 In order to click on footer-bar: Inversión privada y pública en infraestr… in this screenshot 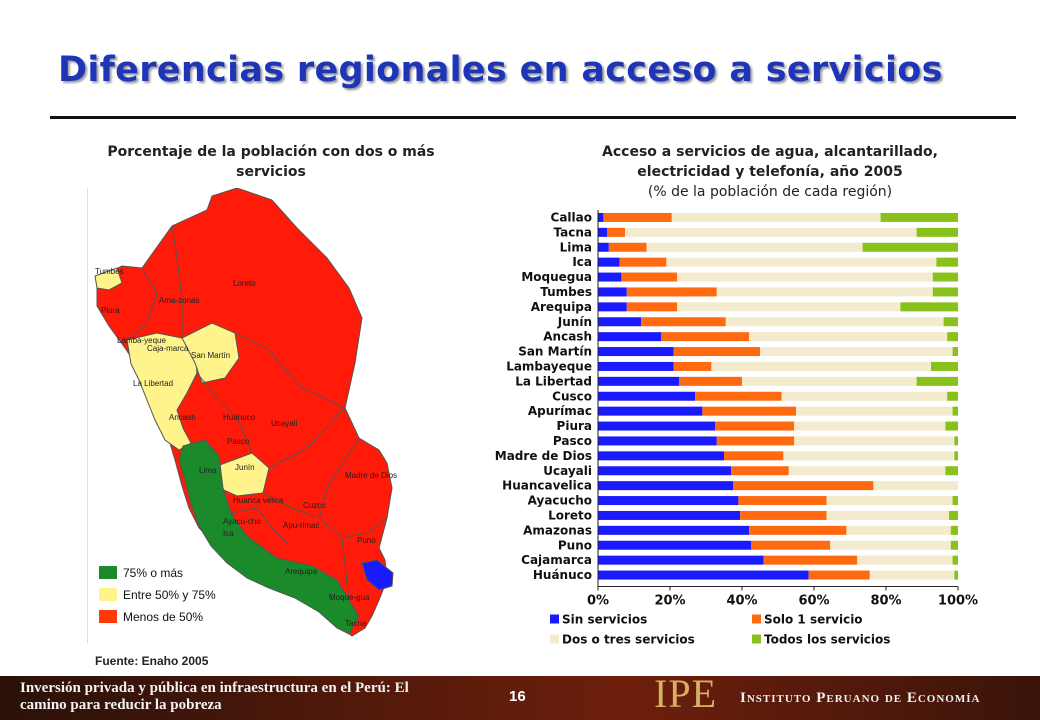, I will do `click(520, 695)`.